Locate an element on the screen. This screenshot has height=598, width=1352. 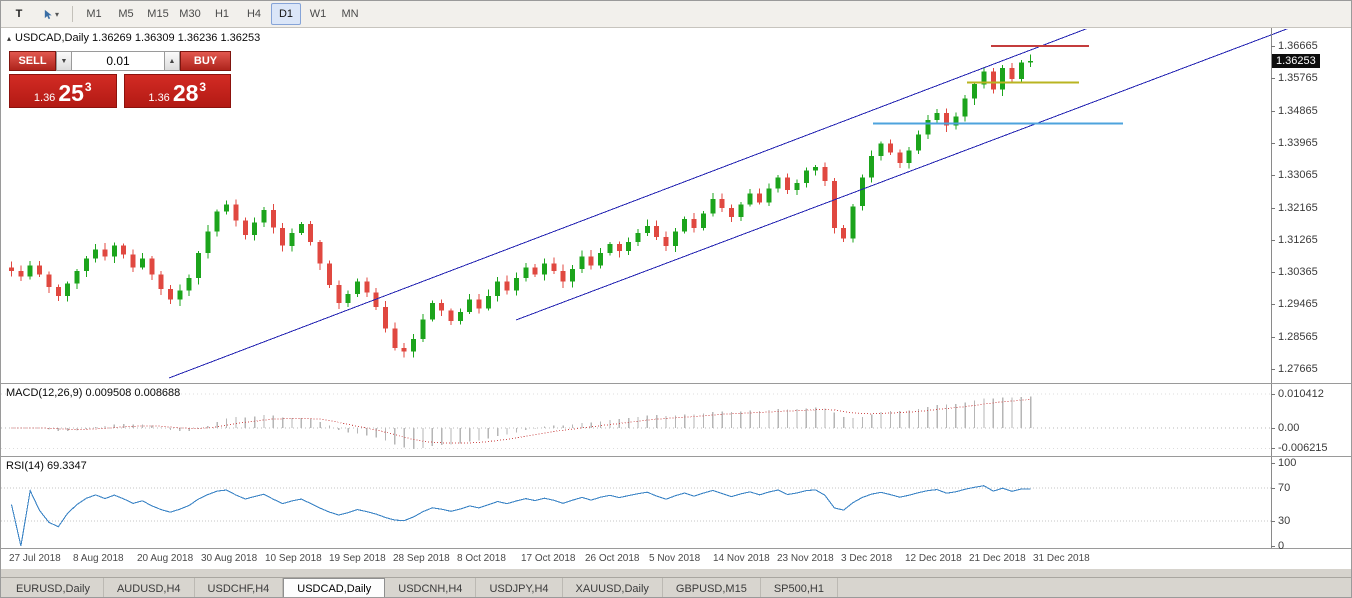
timeframe-button-m5: M5 is located at coordinates (126, 14).